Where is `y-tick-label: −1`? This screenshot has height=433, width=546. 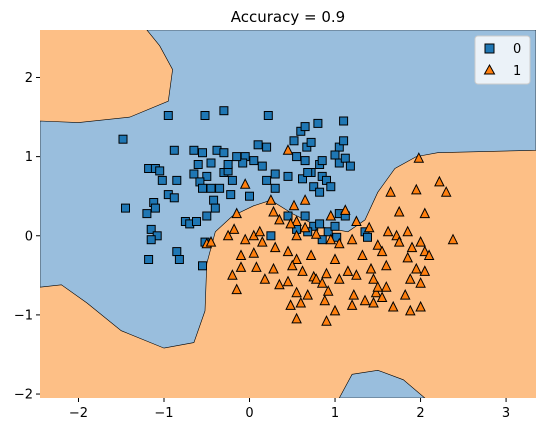 y-tick-label: −1 is located at coordinates (23, 315).